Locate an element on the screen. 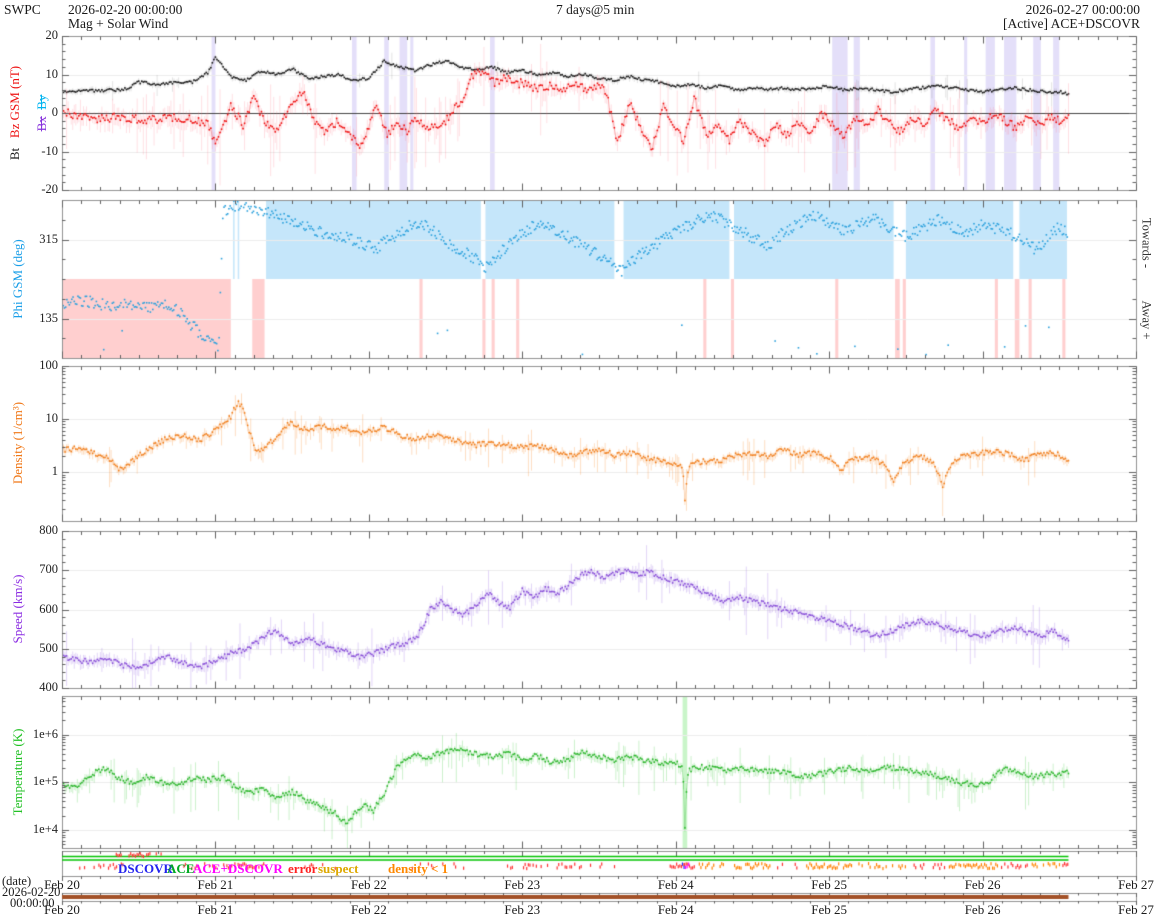 The height and width of the screenshot is (915, 1158). y-tick-label: 1 is located at coordinates (54, 471).